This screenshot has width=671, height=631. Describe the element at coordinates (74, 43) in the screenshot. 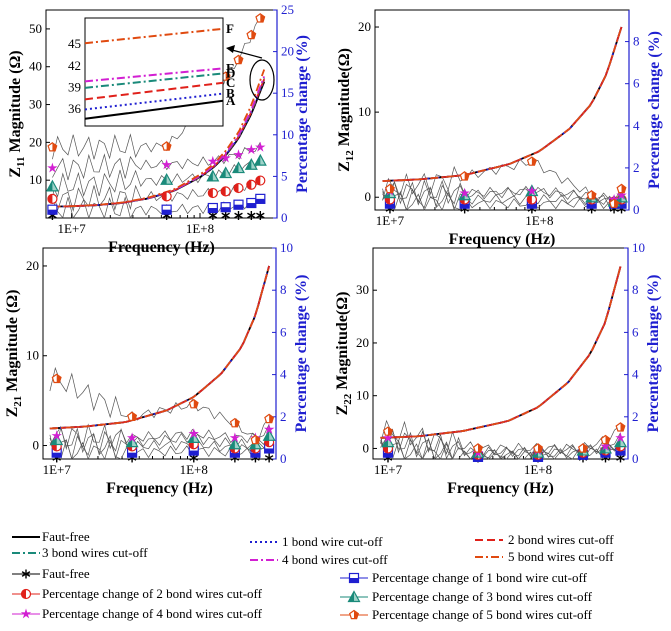

I see `inset-y-tick-label: 45` at that location.